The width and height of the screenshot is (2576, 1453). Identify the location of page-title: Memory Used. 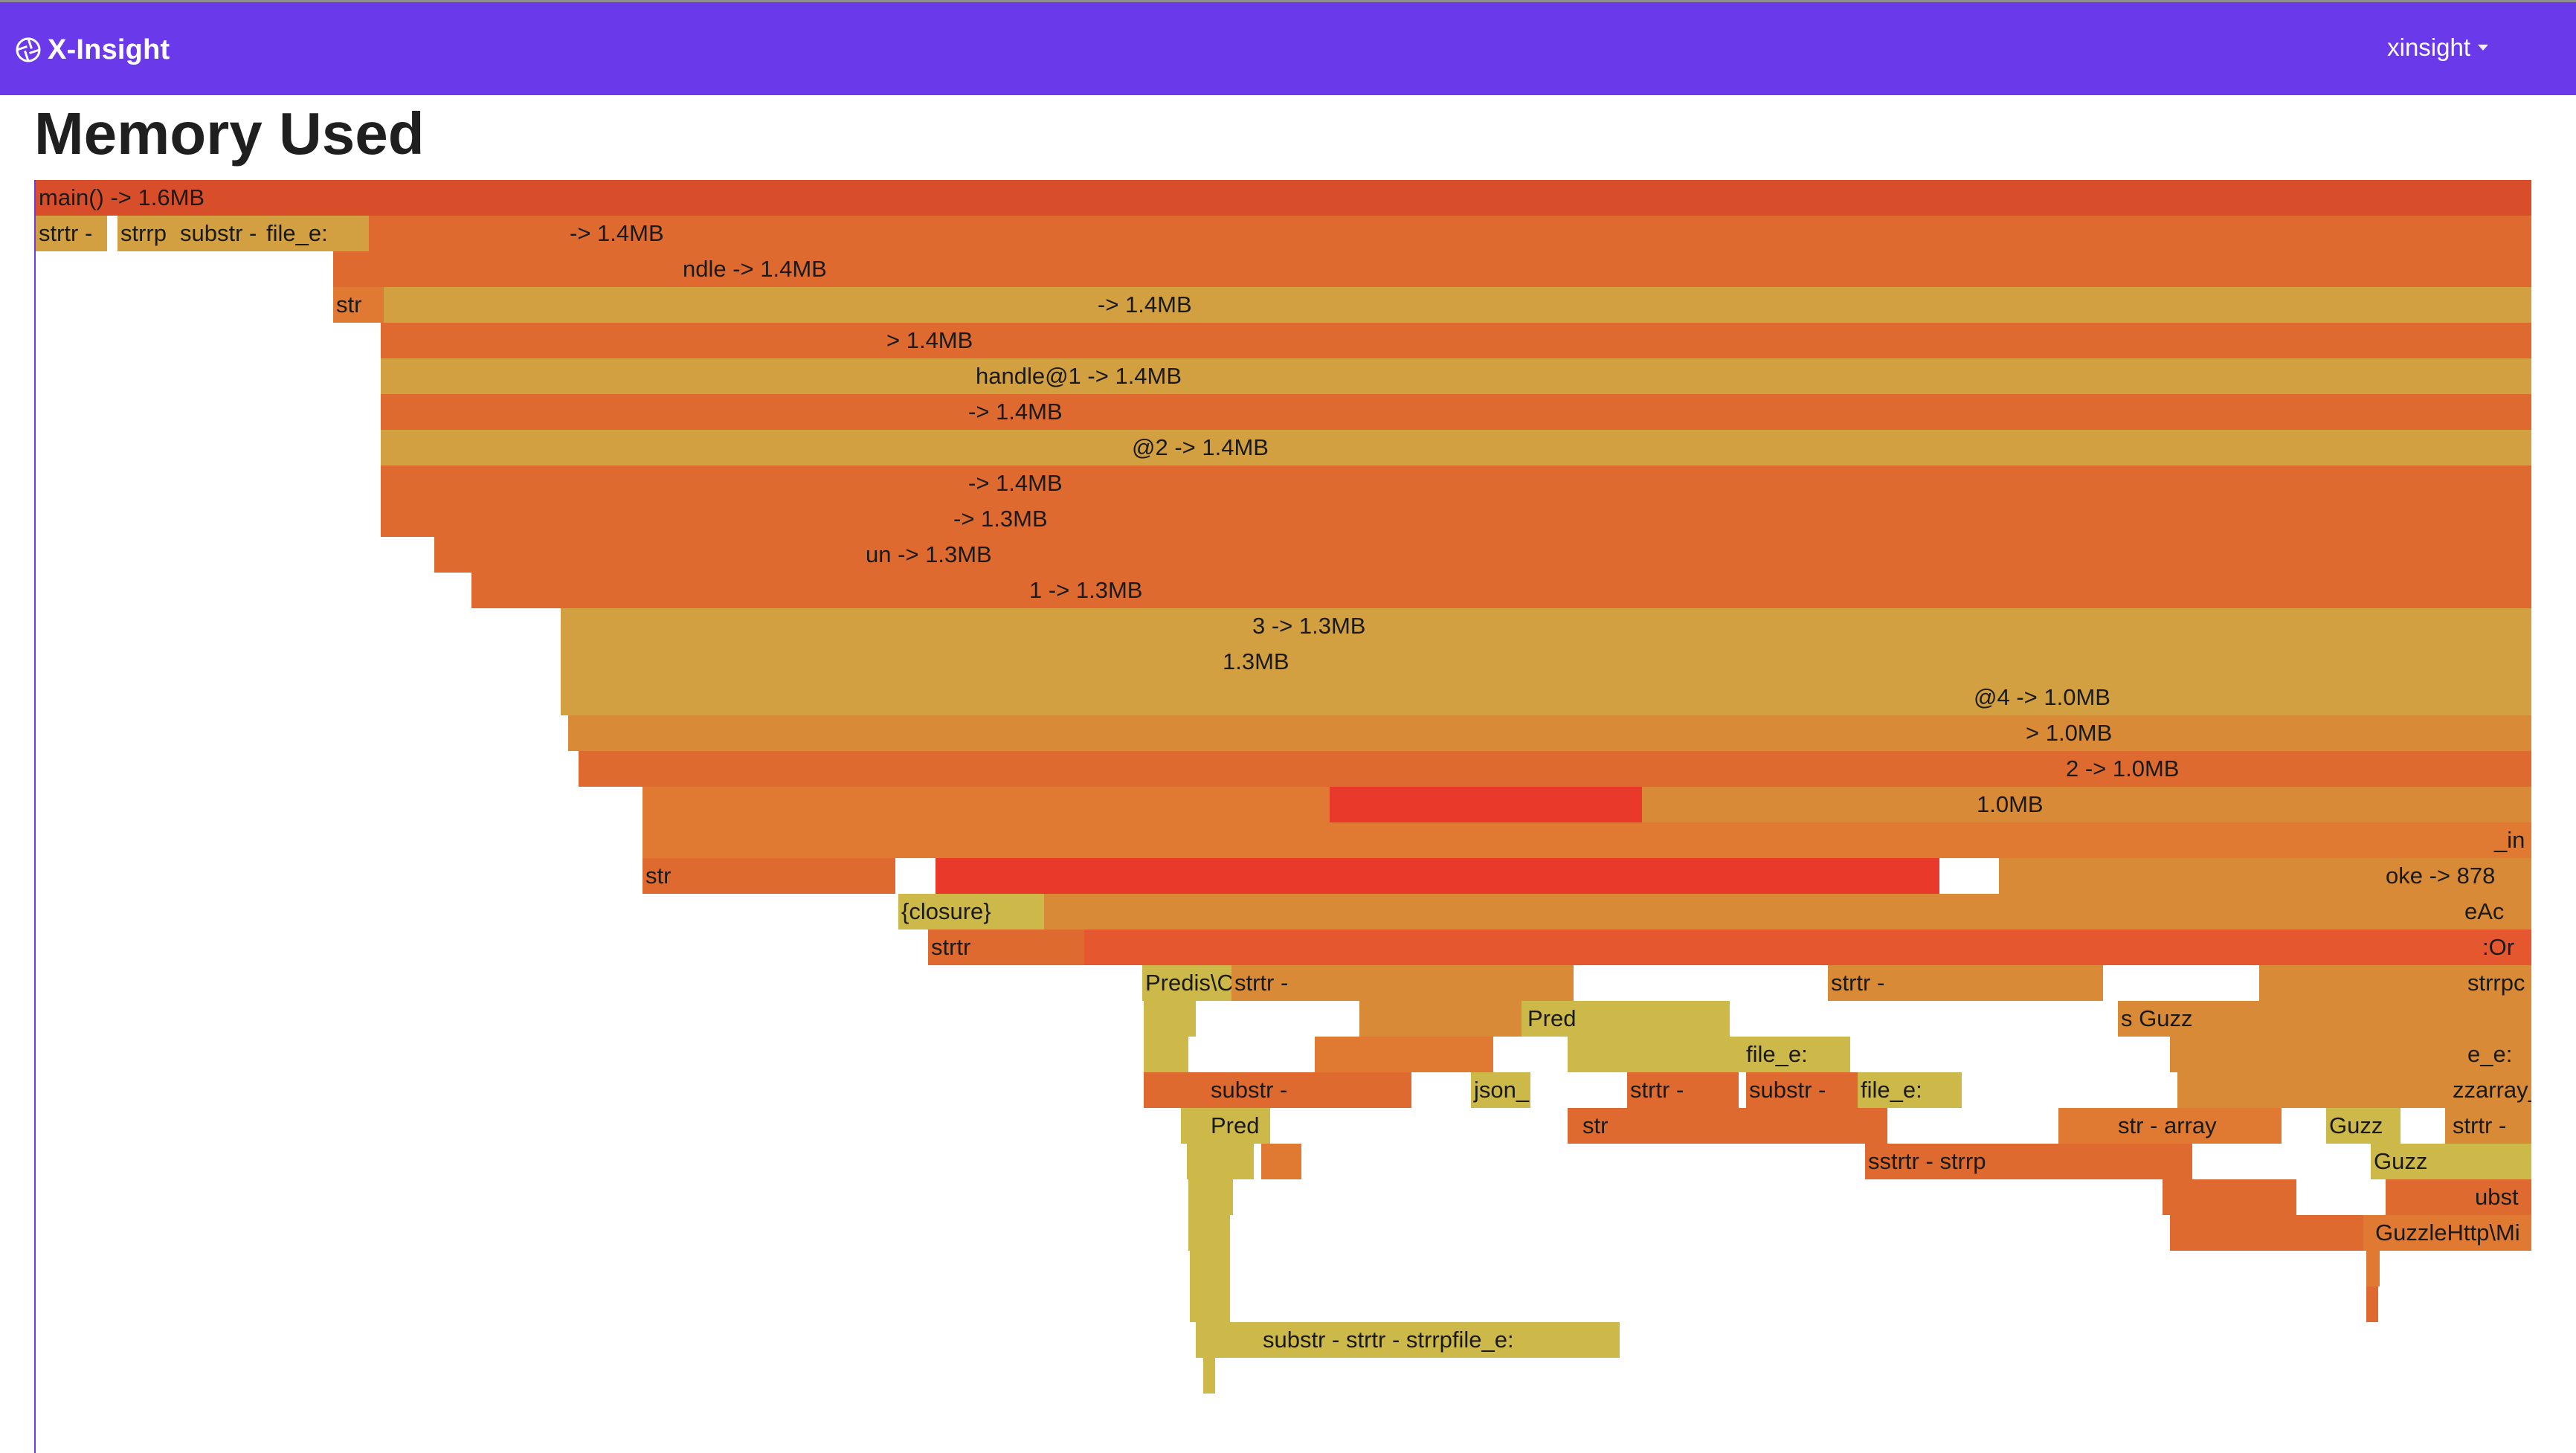
(229, 133).